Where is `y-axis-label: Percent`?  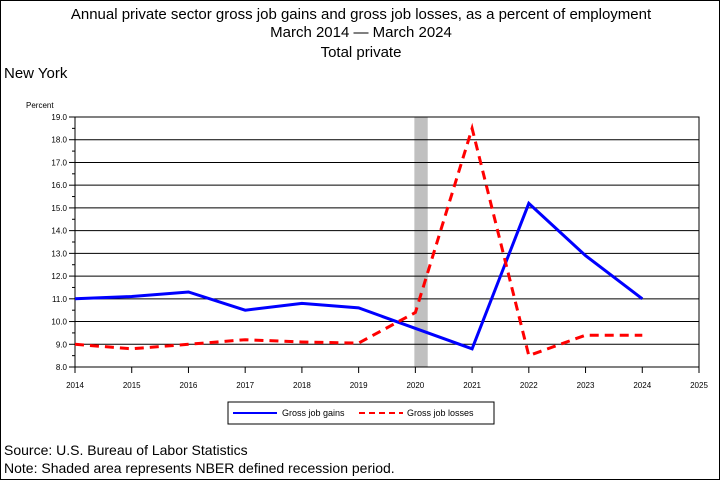
y-axis-label: Percent is located at coordinates (40, 105).